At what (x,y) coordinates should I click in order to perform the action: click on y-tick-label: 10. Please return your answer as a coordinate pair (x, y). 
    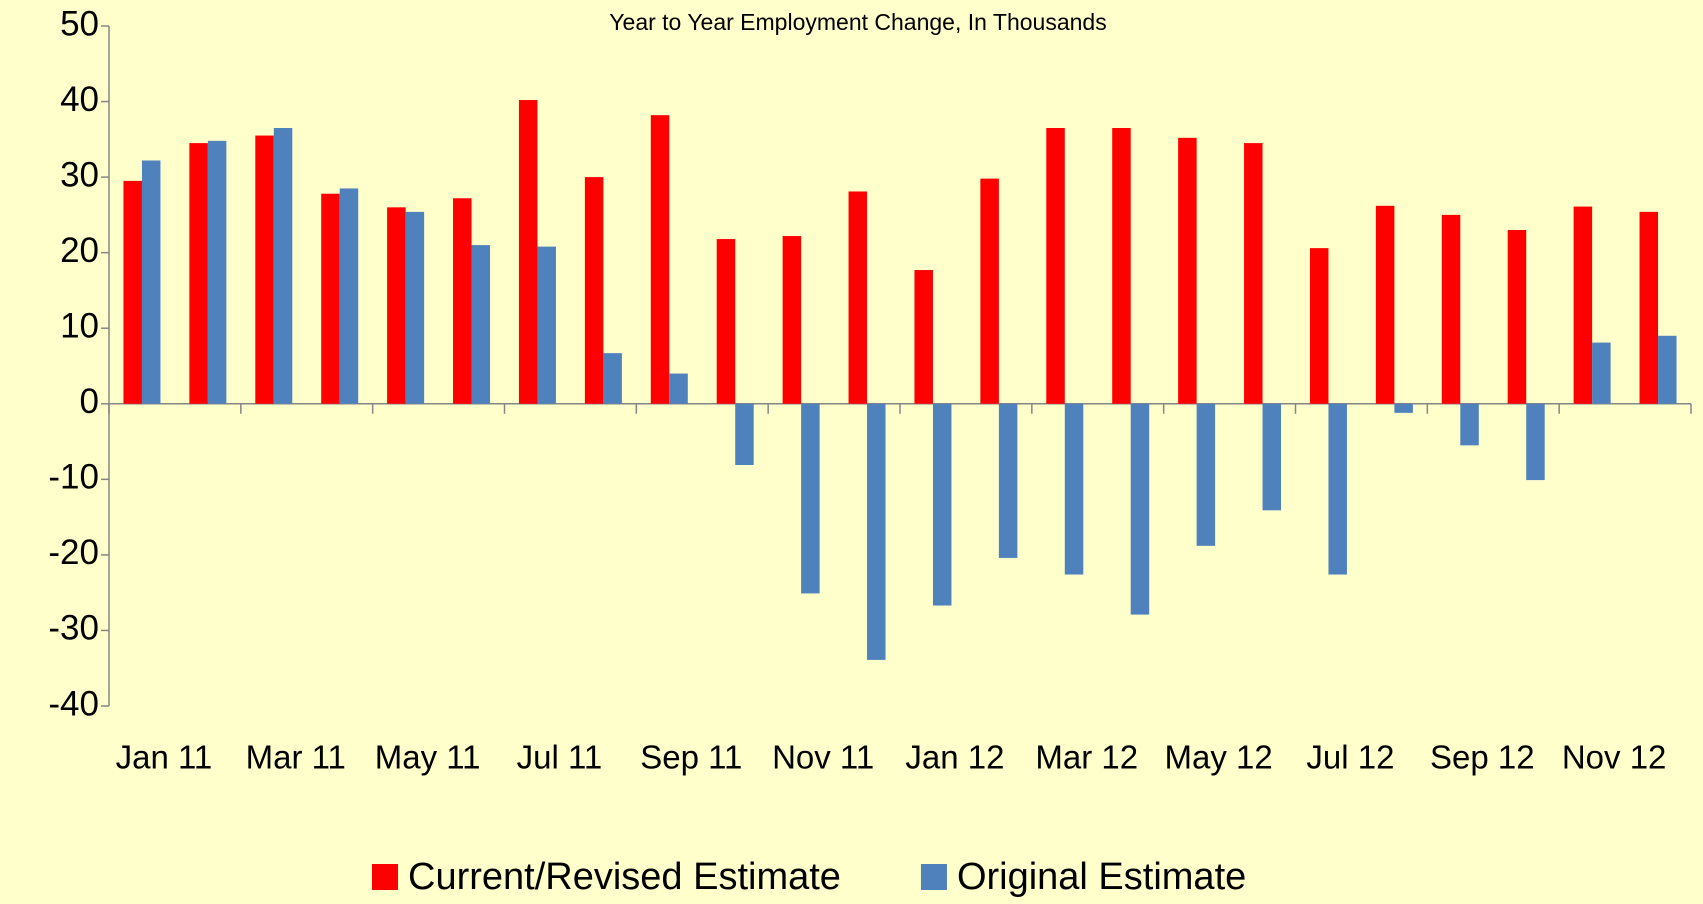
    Looking at the image, I should click on (79, 325).